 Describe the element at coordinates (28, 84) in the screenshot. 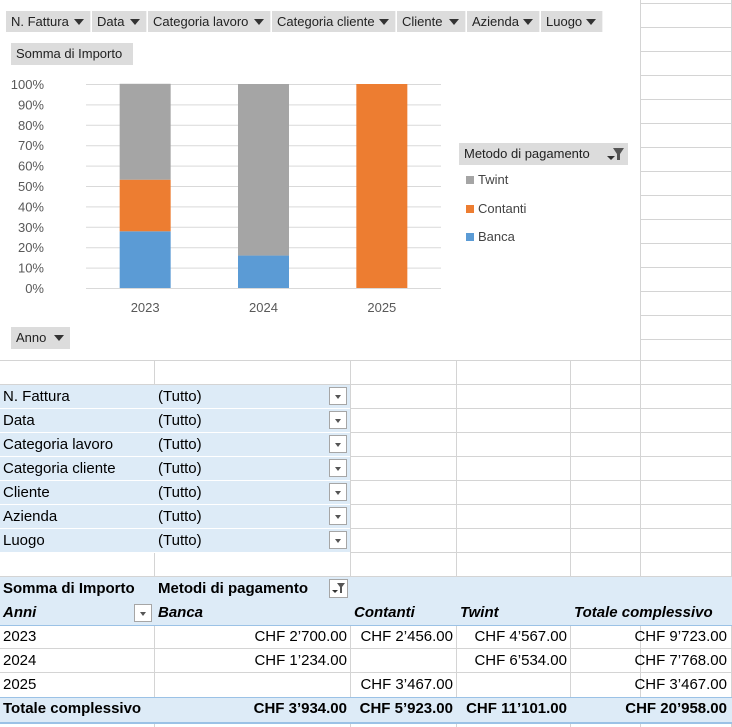

I see `y-tick-label: 100%` at that location.